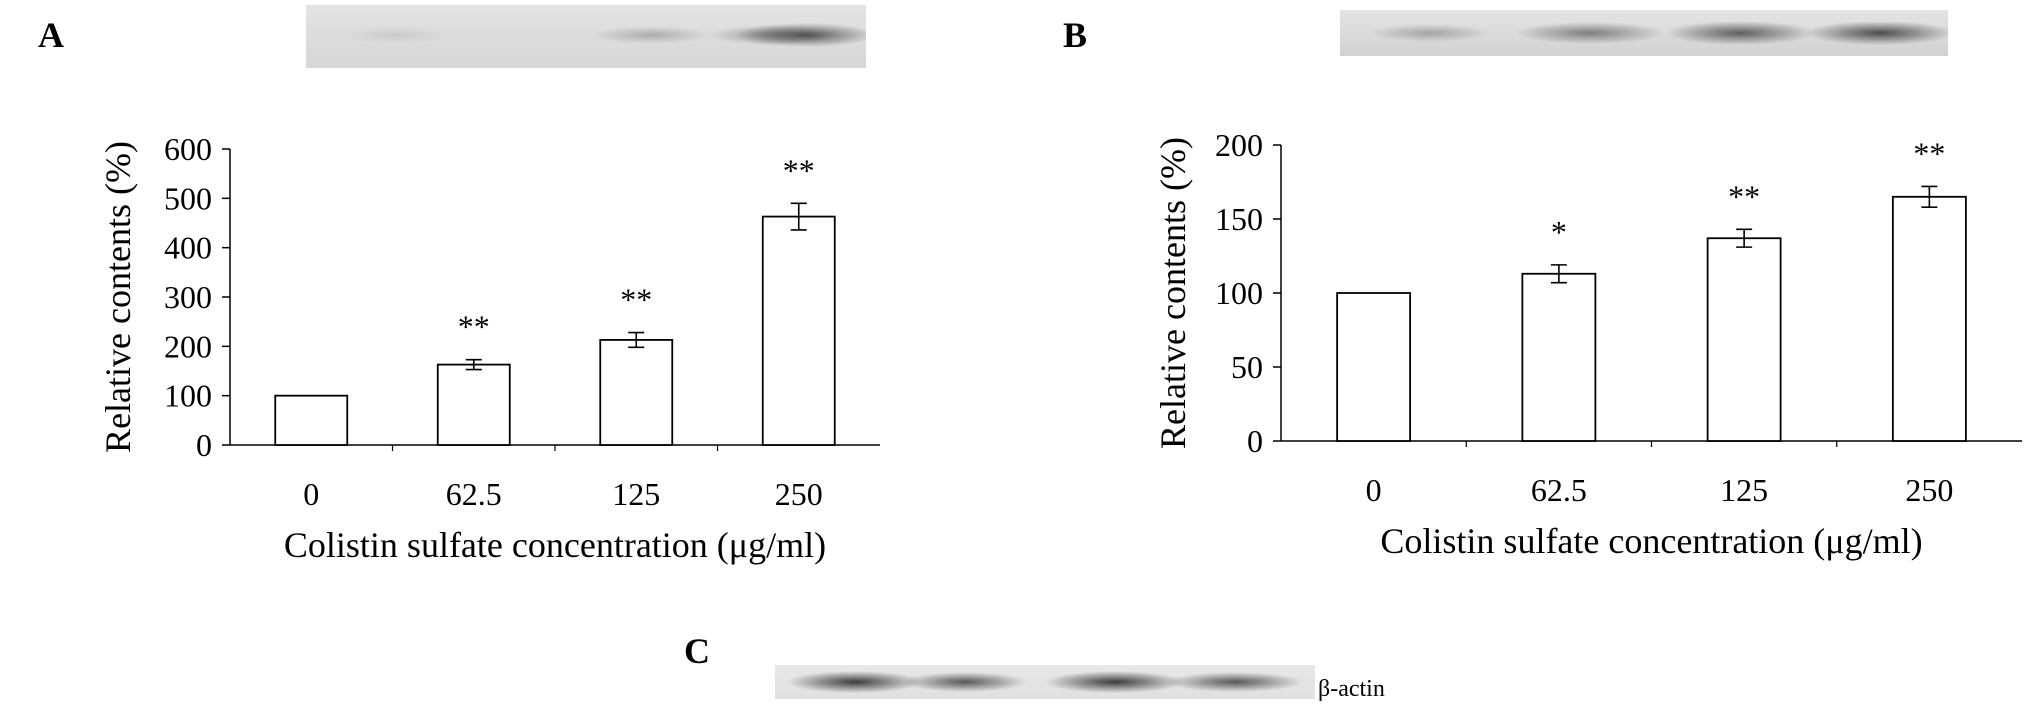  I want to click on chart-a-y-tick-label: 600, so click(188, 149).